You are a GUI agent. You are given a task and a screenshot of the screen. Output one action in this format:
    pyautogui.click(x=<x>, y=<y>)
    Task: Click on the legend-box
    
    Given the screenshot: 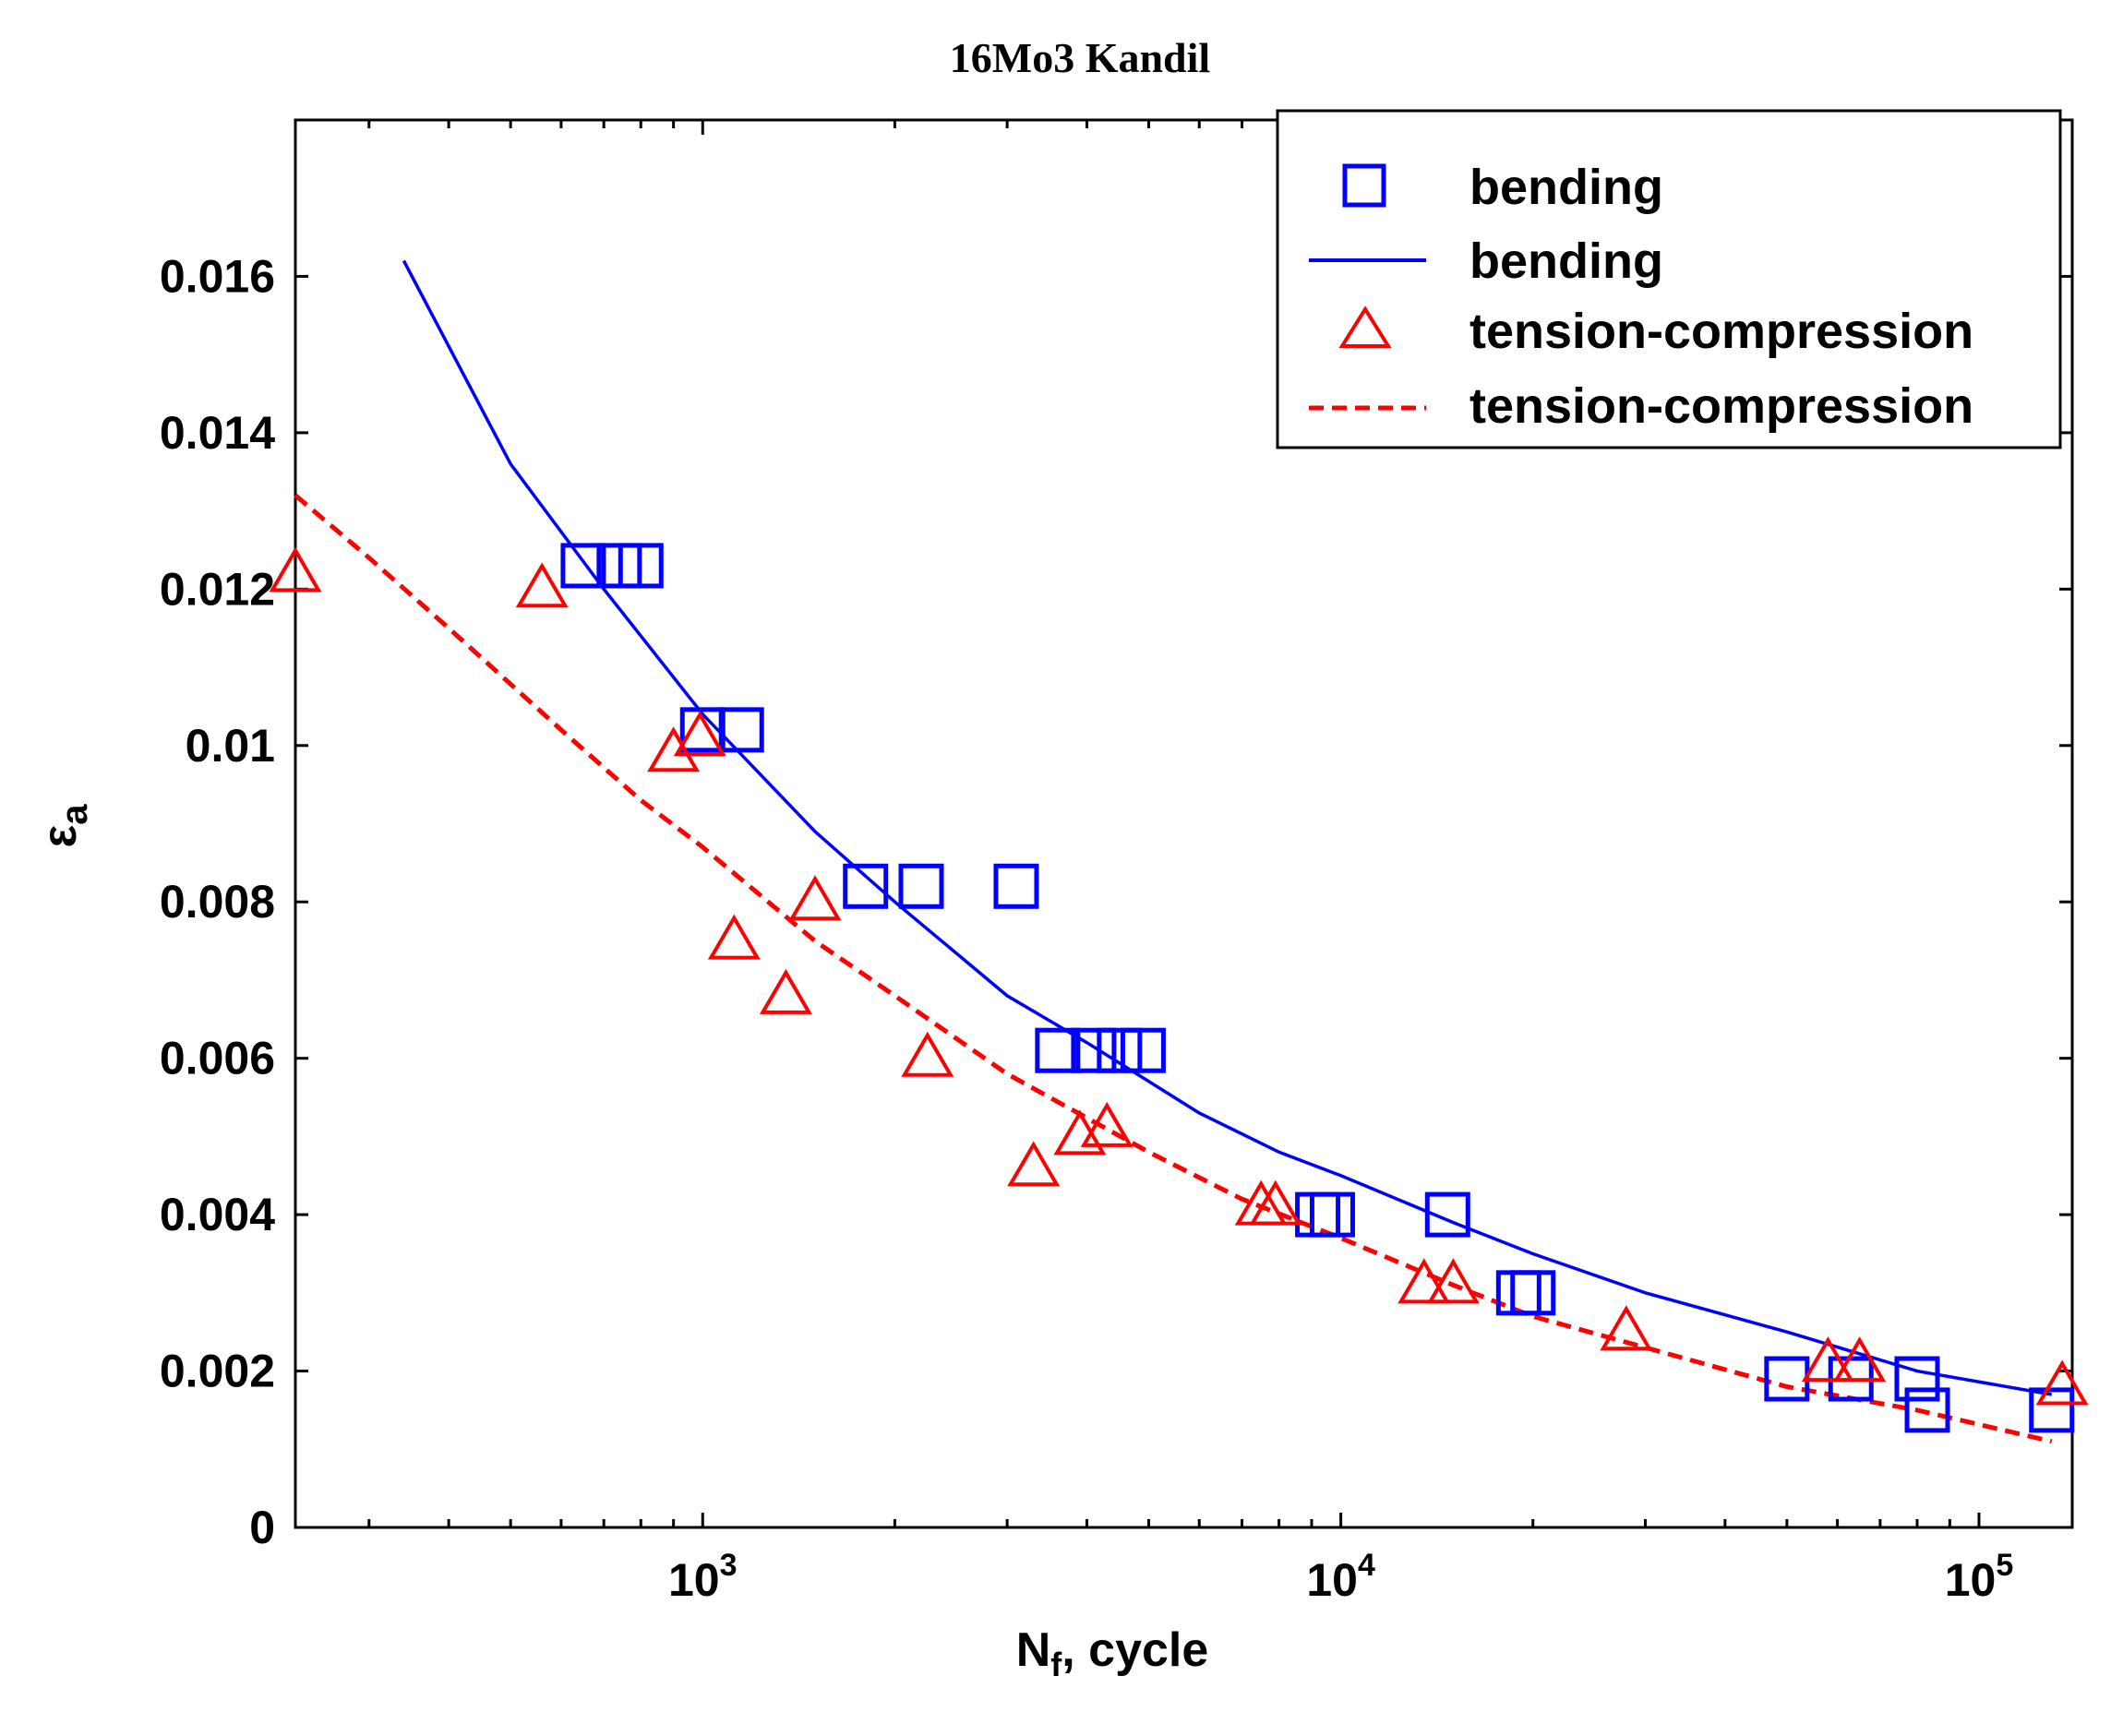 What is the action you would take?
    pyautogui.click(x=1669, y=279)
    